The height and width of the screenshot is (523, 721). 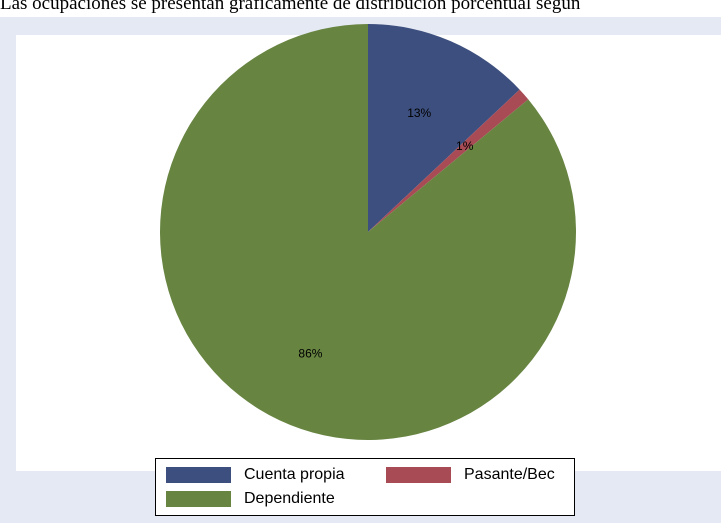 I want to click on pie-label-dependiente: 86%, so click(x=310, y=354).